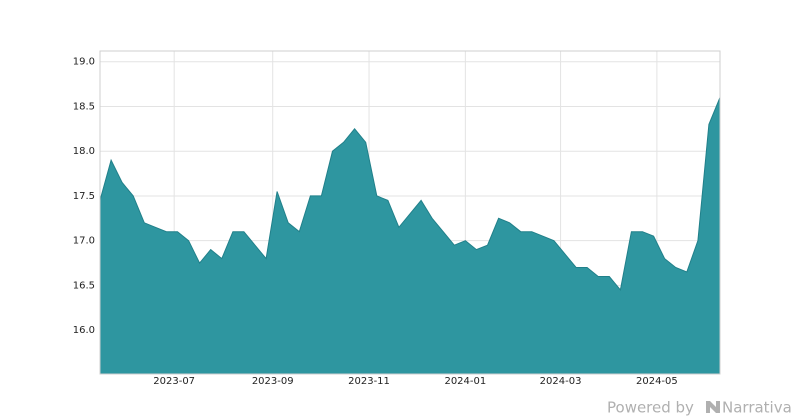 This screenshot has height=420, width=800. Describe the element at coordinates (657, 381) in the screenshot. I see `x-tick-label: 2024-05` at that location.